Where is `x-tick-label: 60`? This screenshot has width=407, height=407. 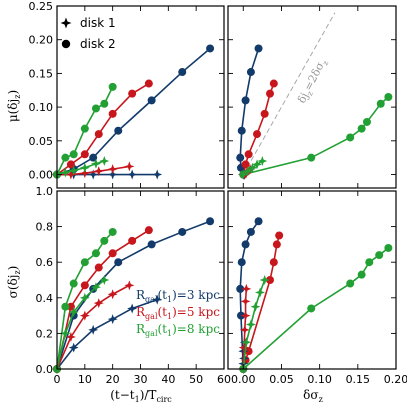
x-tick-label: 60 is located at coordinates (224, 379).